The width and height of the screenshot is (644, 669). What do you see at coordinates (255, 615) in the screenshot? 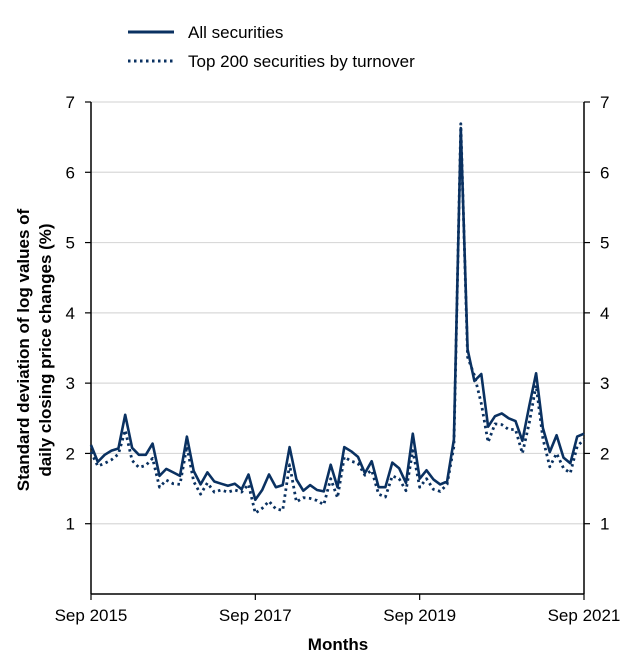
I see `x-tick-label-1: Sep 2017` at bounding box center [255, 615].